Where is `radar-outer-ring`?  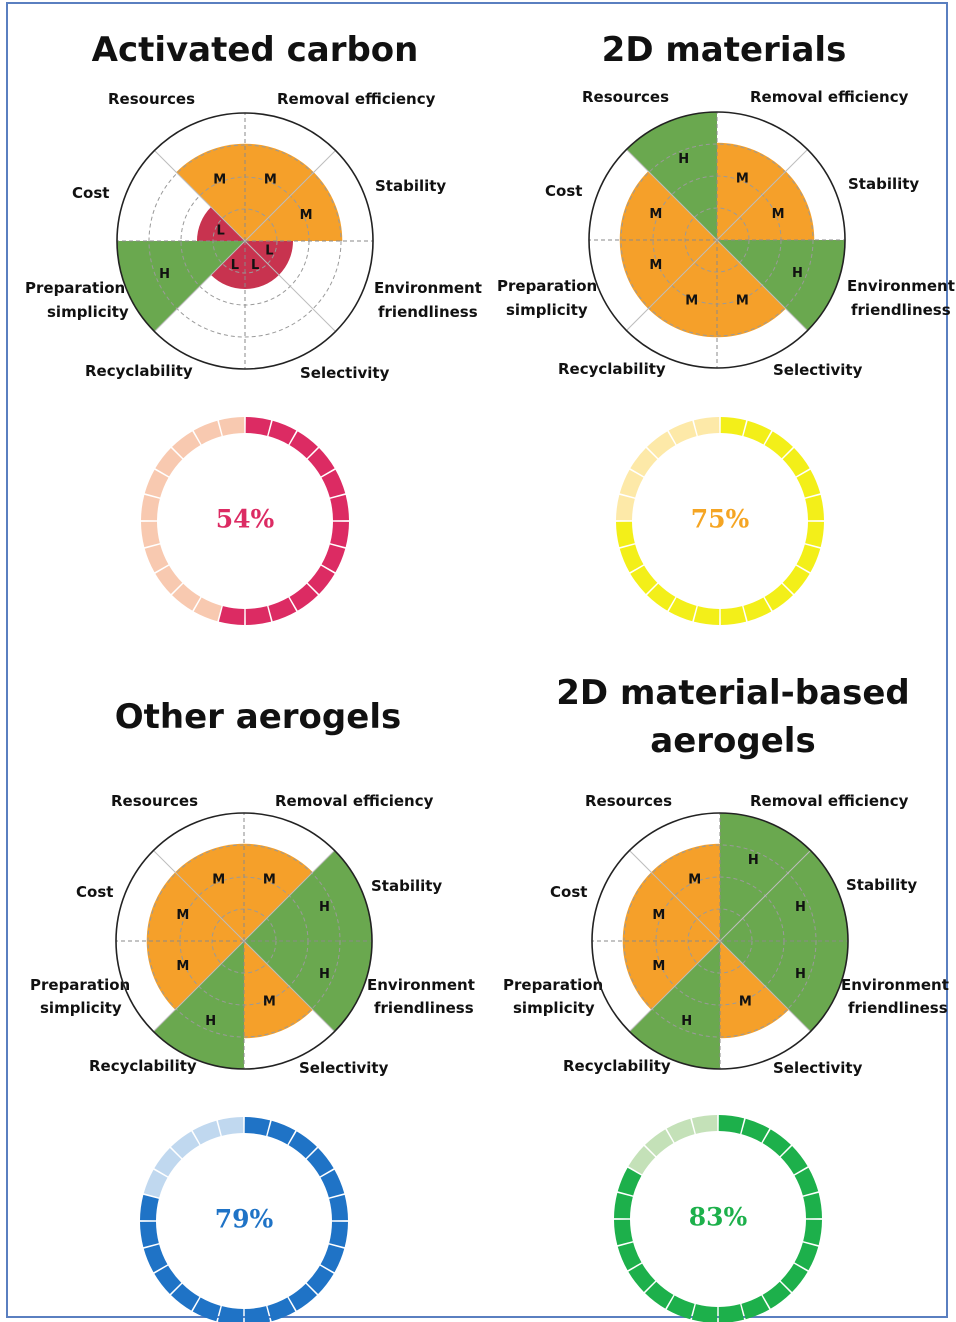 radar-outer-ring is located at coordinates (717, 240).